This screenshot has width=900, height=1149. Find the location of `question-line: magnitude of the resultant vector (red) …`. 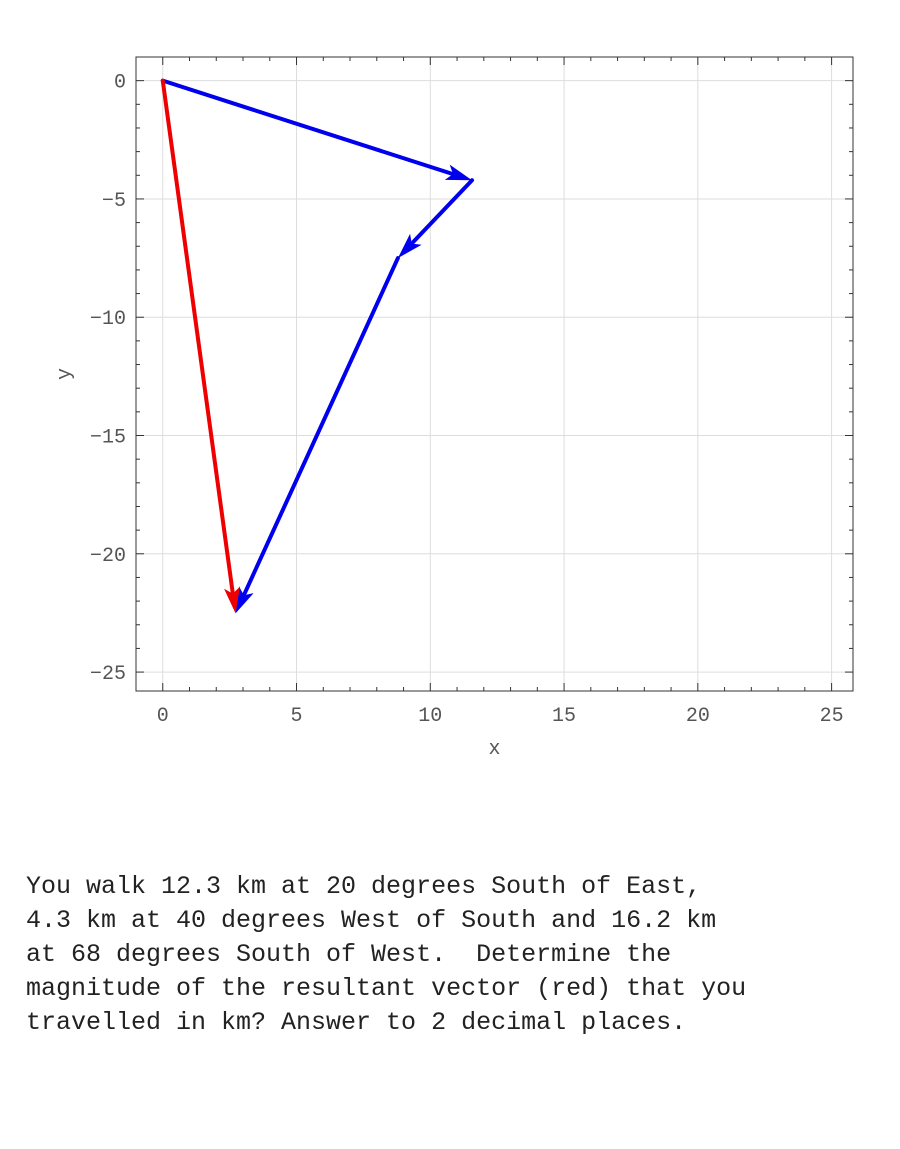

question-line: magnitude of the resultant vector (red) … is located at coordinates (386, 988).